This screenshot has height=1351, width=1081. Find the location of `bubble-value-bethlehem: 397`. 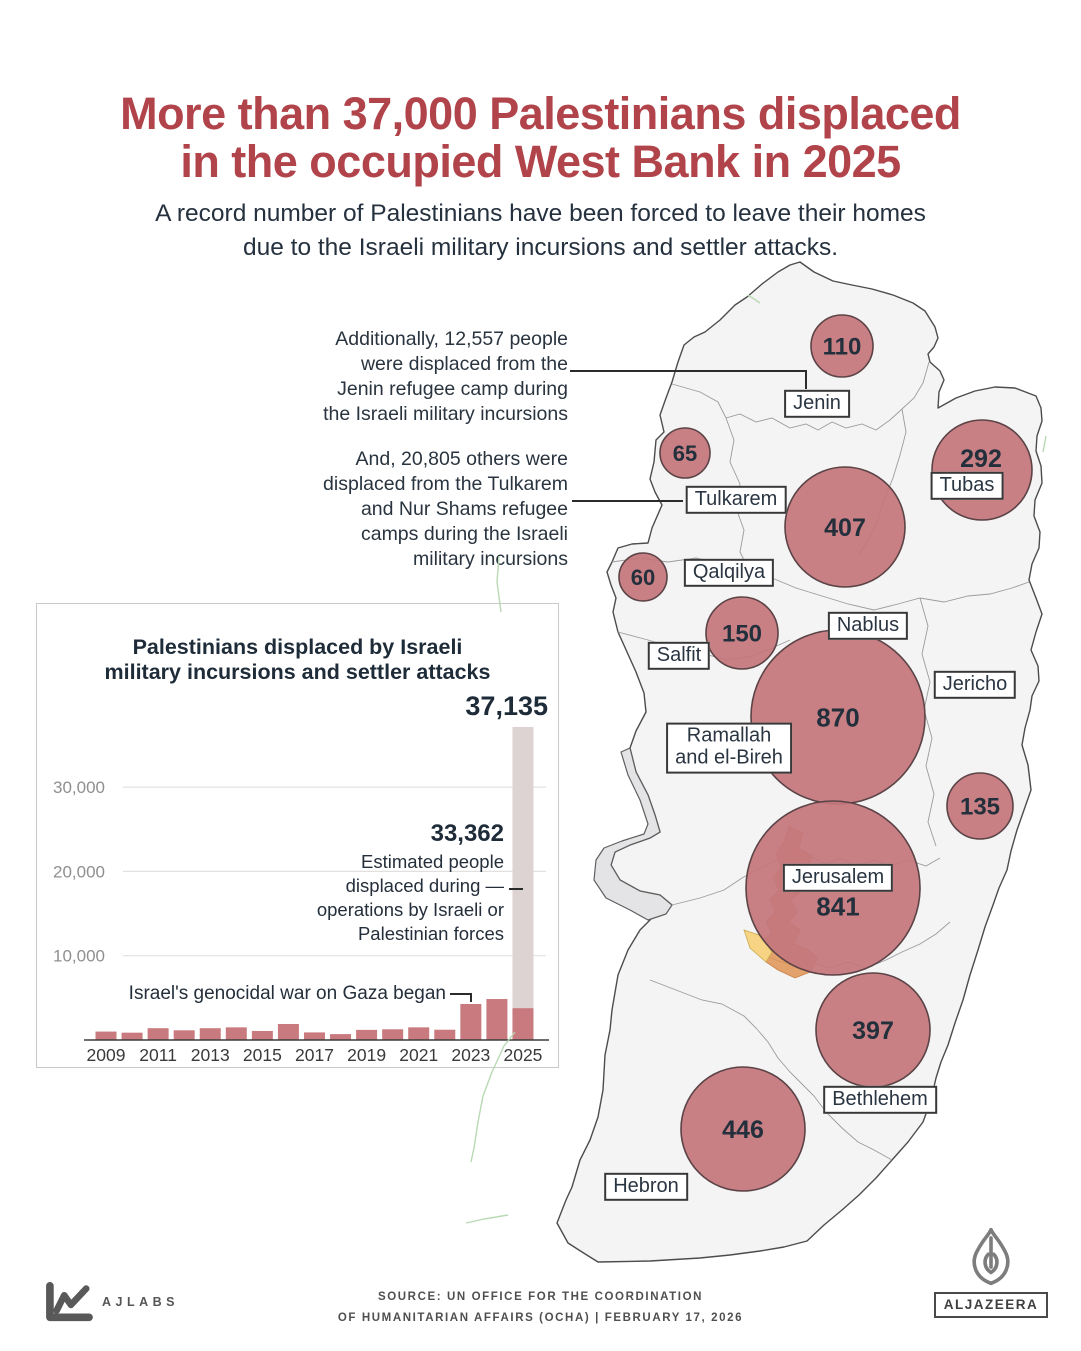

bubble-value-bethlehem: 397 is located at coordinates (873, 1031).